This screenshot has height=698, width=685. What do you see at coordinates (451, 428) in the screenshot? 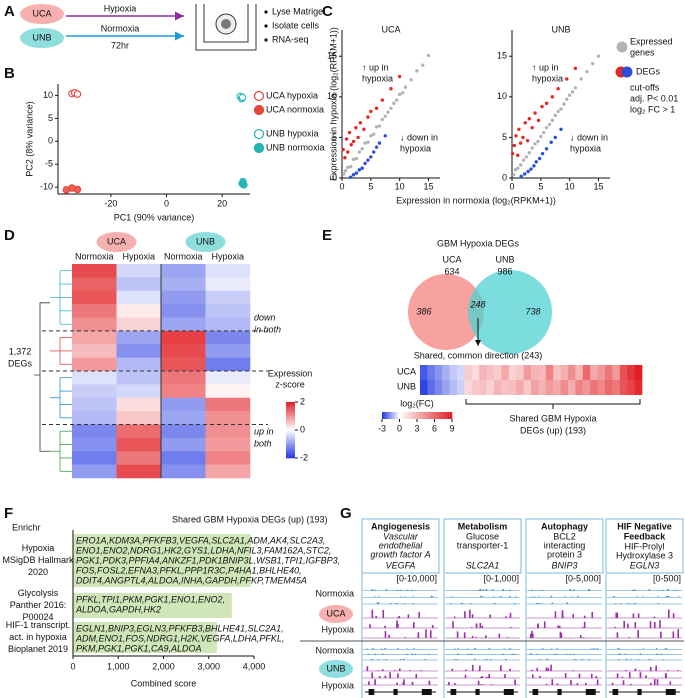
I see `colorbar-tick-label: 9` at bounding box center [451, 428].